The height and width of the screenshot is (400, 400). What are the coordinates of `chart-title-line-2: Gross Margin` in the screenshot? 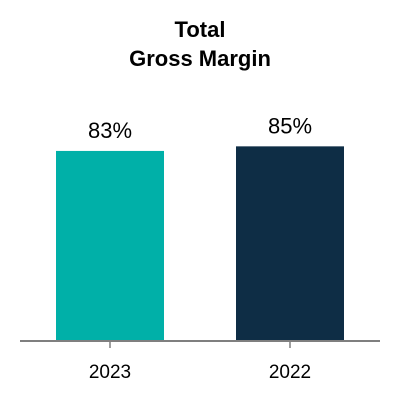 It's located at (200, 58).